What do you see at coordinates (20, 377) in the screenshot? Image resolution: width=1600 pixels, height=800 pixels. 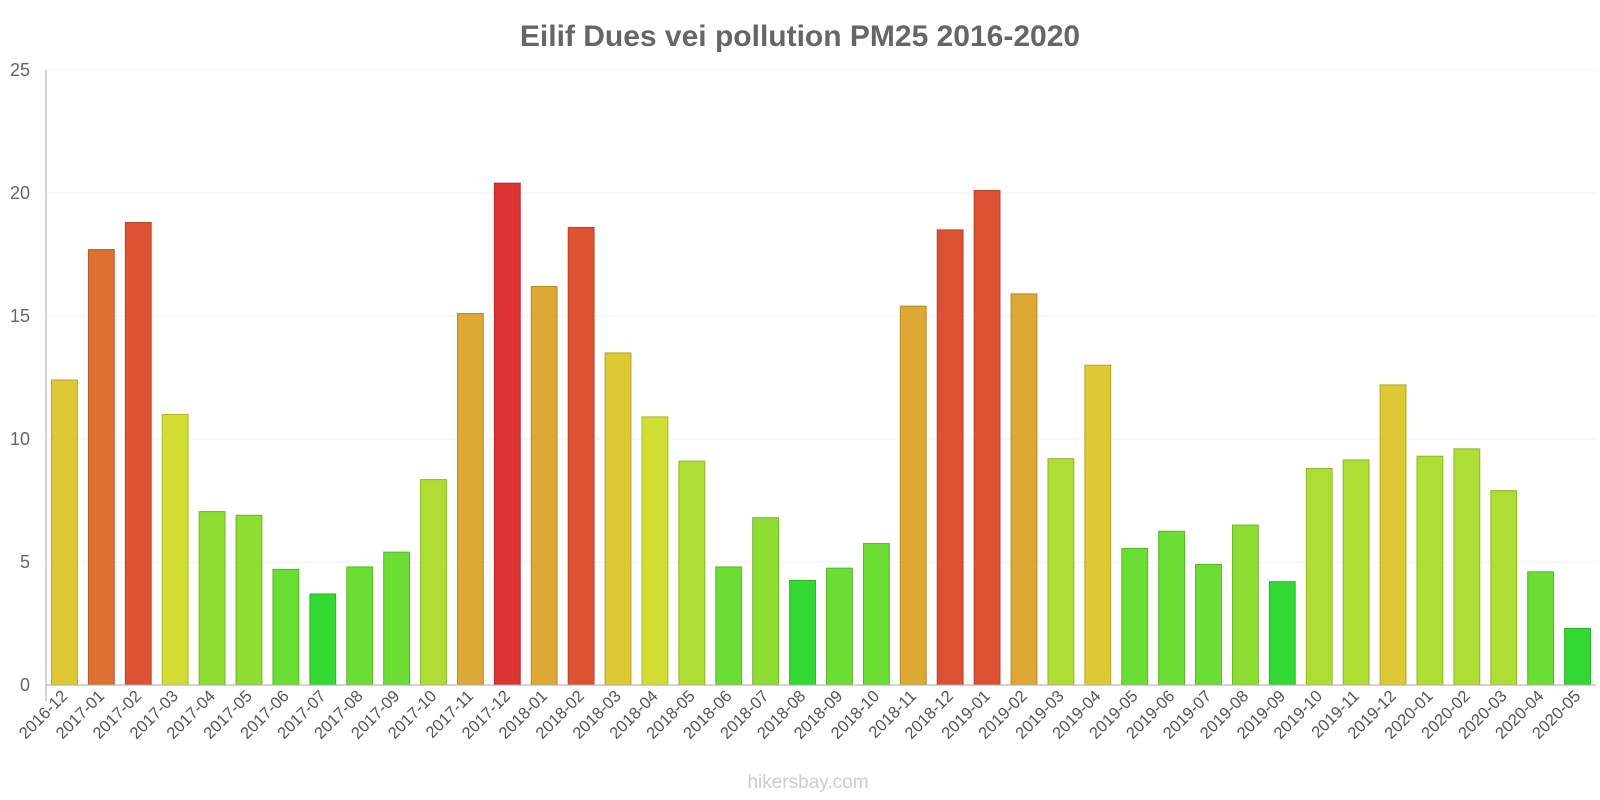 I see `y-axis-ticks: 0 5 10 15 20 25` at bounding box center [20, 377].